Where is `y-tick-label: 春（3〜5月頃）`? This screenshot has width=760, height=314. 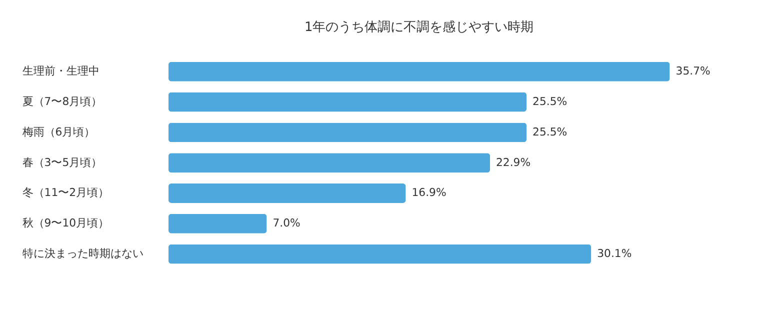
y-tick-label: 春（3〜5月頃） is located at coordinates (62, 162).